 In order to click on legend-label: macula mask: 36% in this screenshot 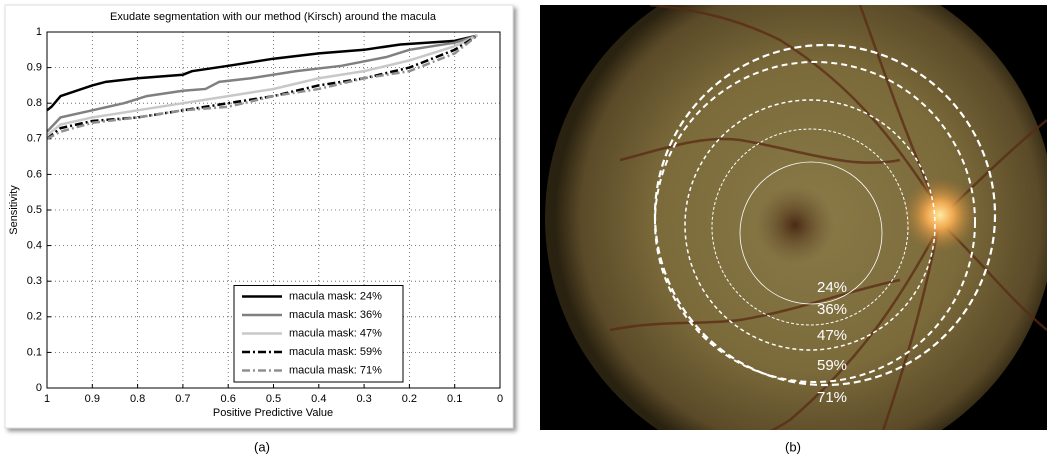, I will do `click(335, 315)`.